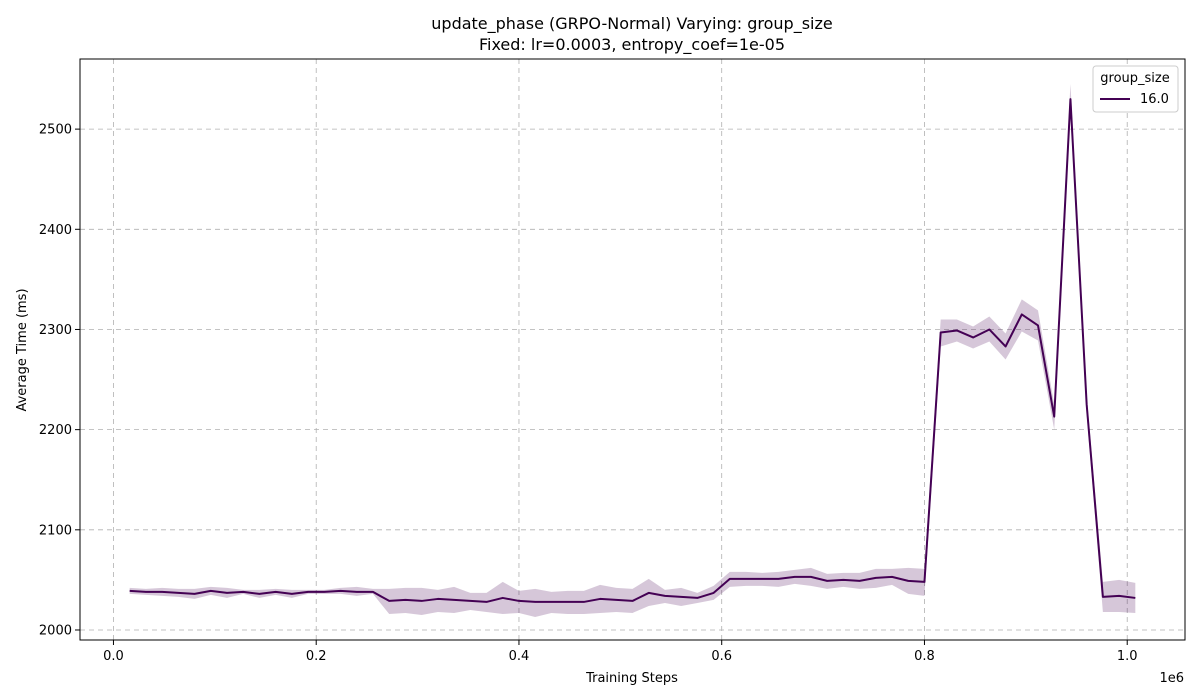  What do you see at coordinates (620, 652) in the screenshot?
I see `x-axis-ticks: 0.0 0.2 0.4 0.6 0.8 1.0` at bounding box center [620, 652].